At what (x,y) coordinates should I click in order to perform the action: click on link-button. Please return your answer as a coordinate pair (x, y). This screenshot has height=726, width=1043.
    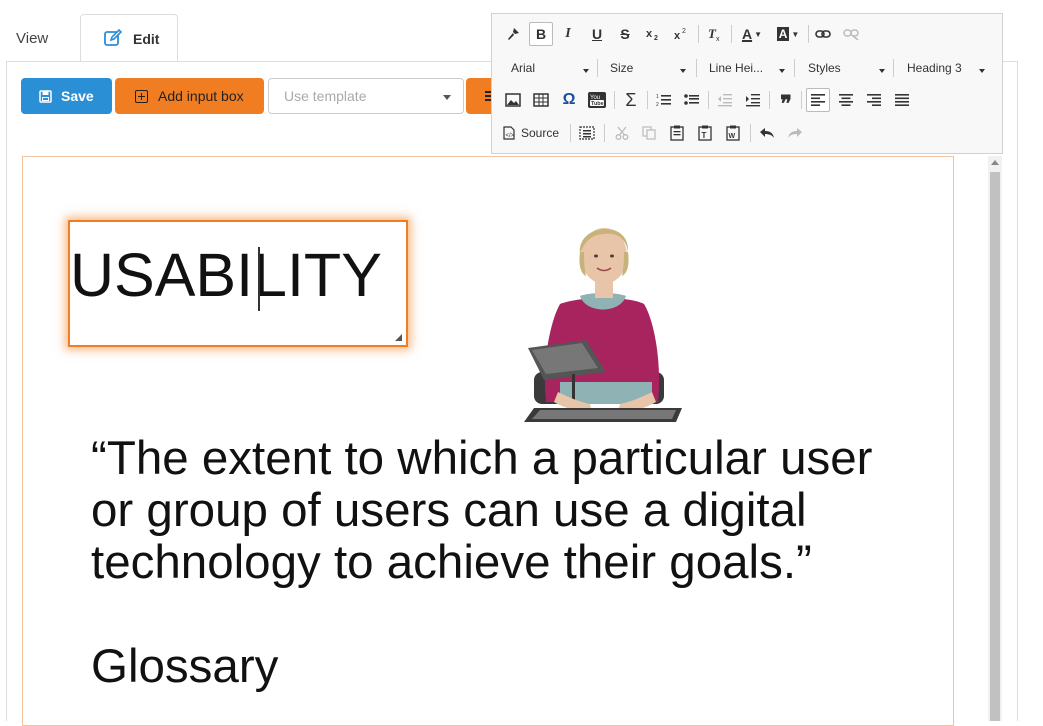
    Looking at the image, I should click on (823, 34).